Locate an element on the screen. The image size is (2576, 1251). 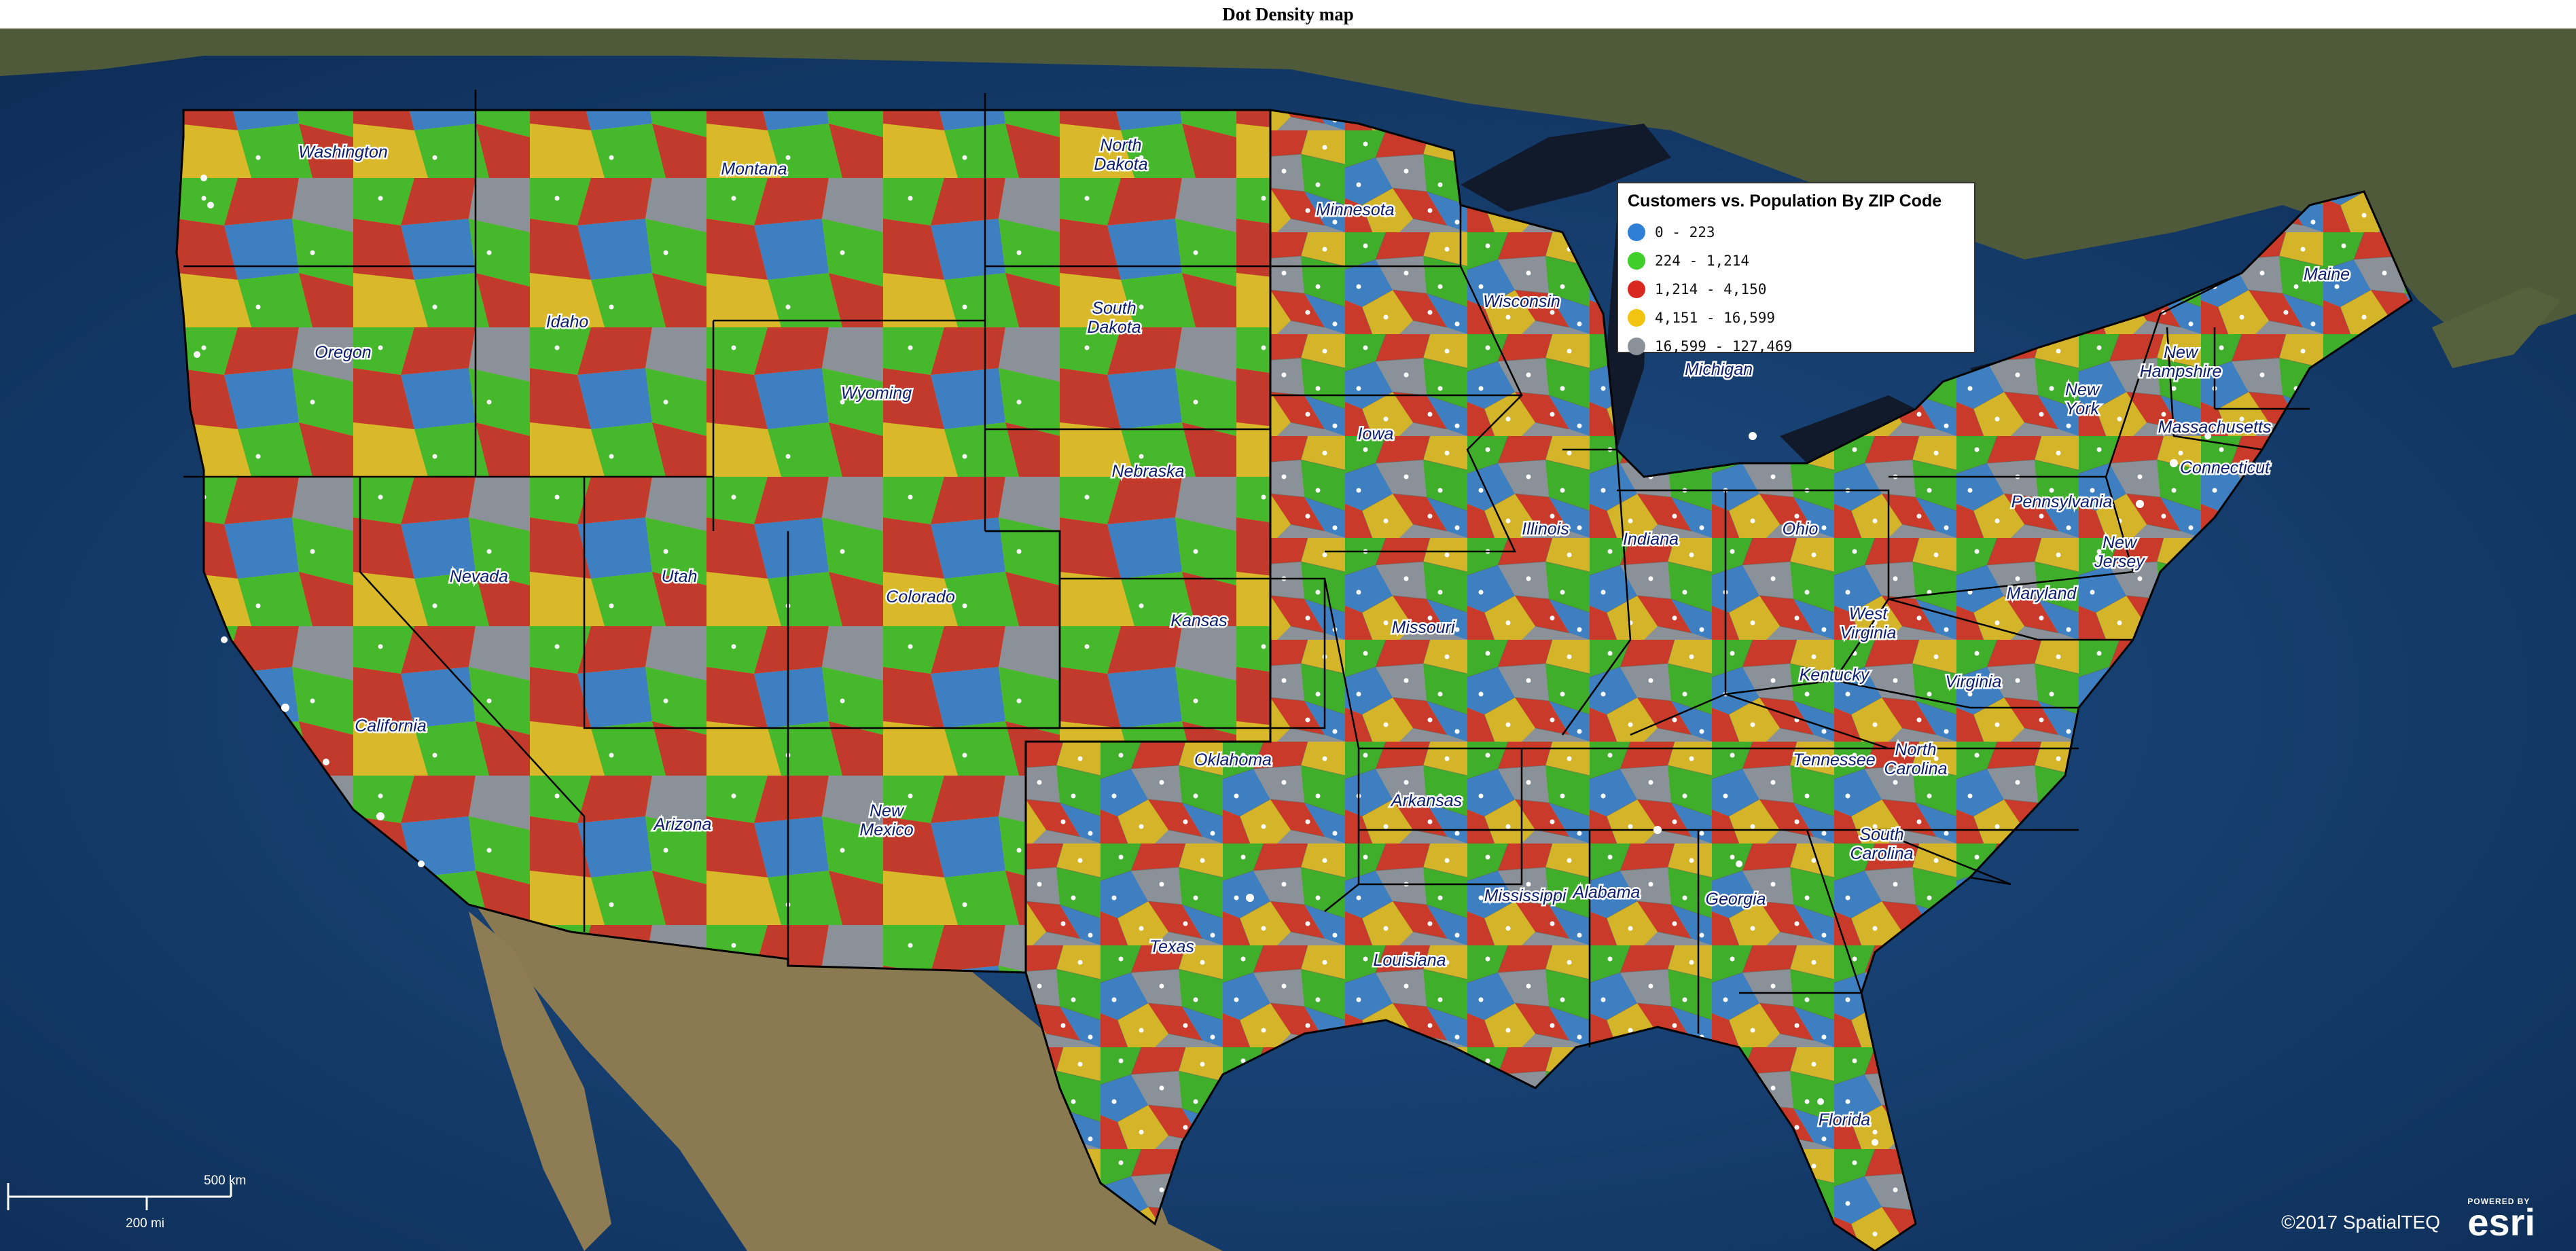
state-label: Kansas is located at coordinates (1198, 620).